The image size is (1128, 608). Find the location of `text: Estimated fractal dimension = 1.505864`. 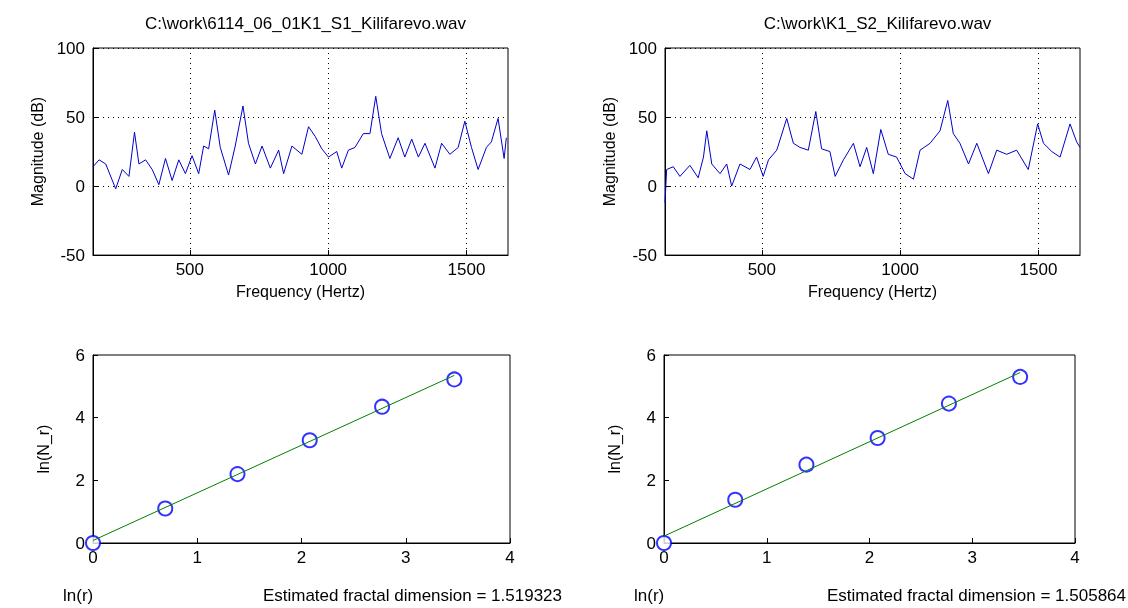

text: Estimated fractal dimension = 1.505864 is located at coordinates (976, 595).